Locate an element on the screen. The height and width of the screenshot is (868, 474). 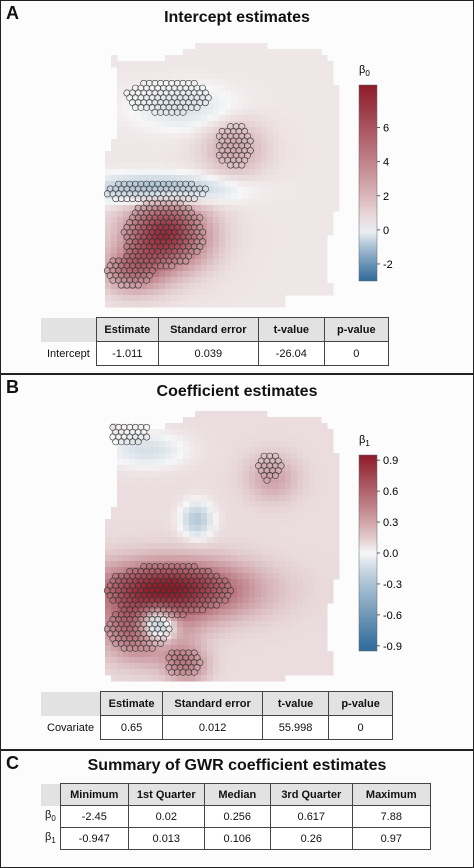
colorbar-tick-label: 0.0 is located at coordinates (390, 554).